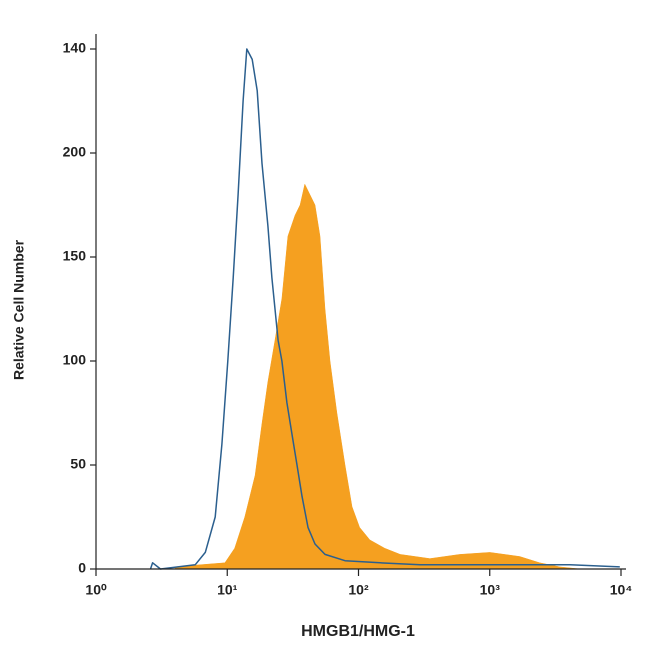  Describe the element at coordinates (78, 464) in the screenshot. I see `y-tick-label: 50` at that location.